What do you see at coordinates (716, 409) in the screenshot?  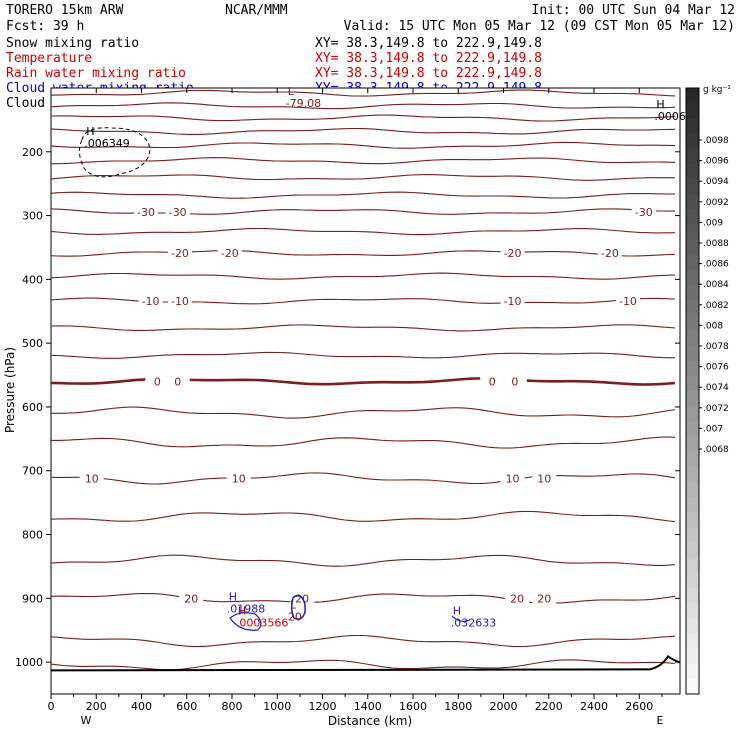 I see `colorbar-label: .0072` at bounding box center [716, 409].